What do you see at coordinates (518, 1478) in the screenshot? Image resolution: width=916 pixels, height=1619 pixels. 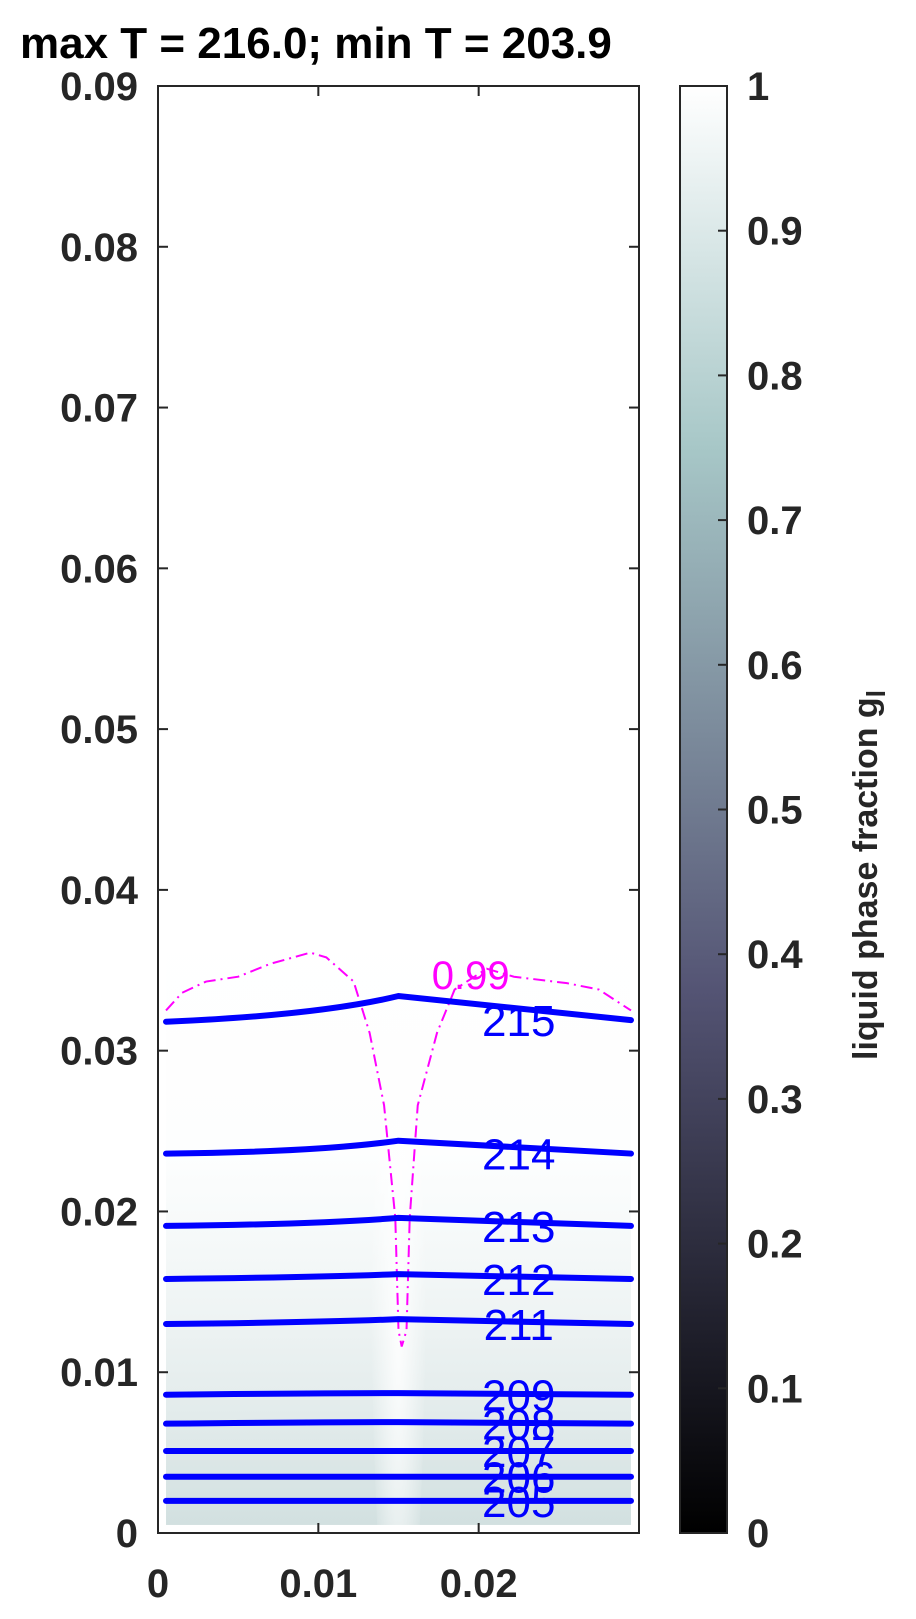 I see `temperature-contour-label: 206` at bounding box center [518, 1478].